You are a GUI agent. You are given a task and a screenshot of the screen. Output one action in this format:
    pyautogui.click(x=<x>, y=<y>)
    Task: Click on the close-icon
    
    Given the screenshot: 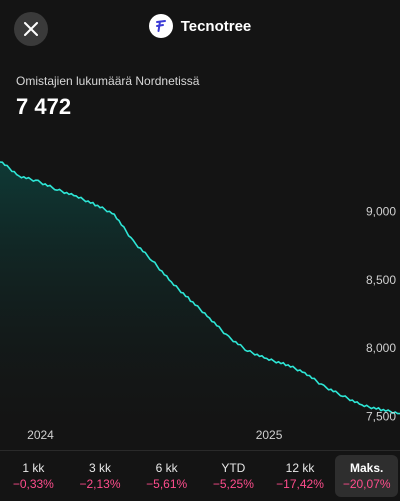 What is the action you would take?
    pyautogui.click(x=31, y=29)
    